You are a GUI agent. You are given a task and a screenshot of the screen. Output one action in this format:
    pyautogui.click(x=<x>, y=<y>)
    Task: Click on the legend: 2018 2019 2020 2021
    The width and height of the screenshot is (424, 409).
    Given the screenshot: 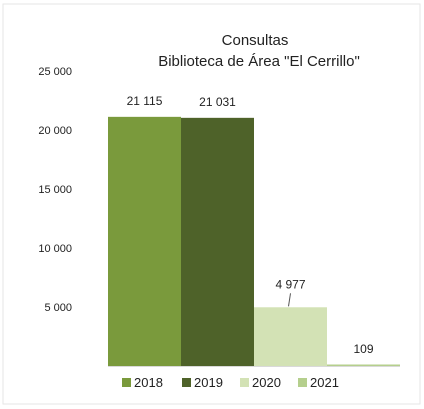 What is the action you would take?
    pyautogui.click(x=230, y=382)
    